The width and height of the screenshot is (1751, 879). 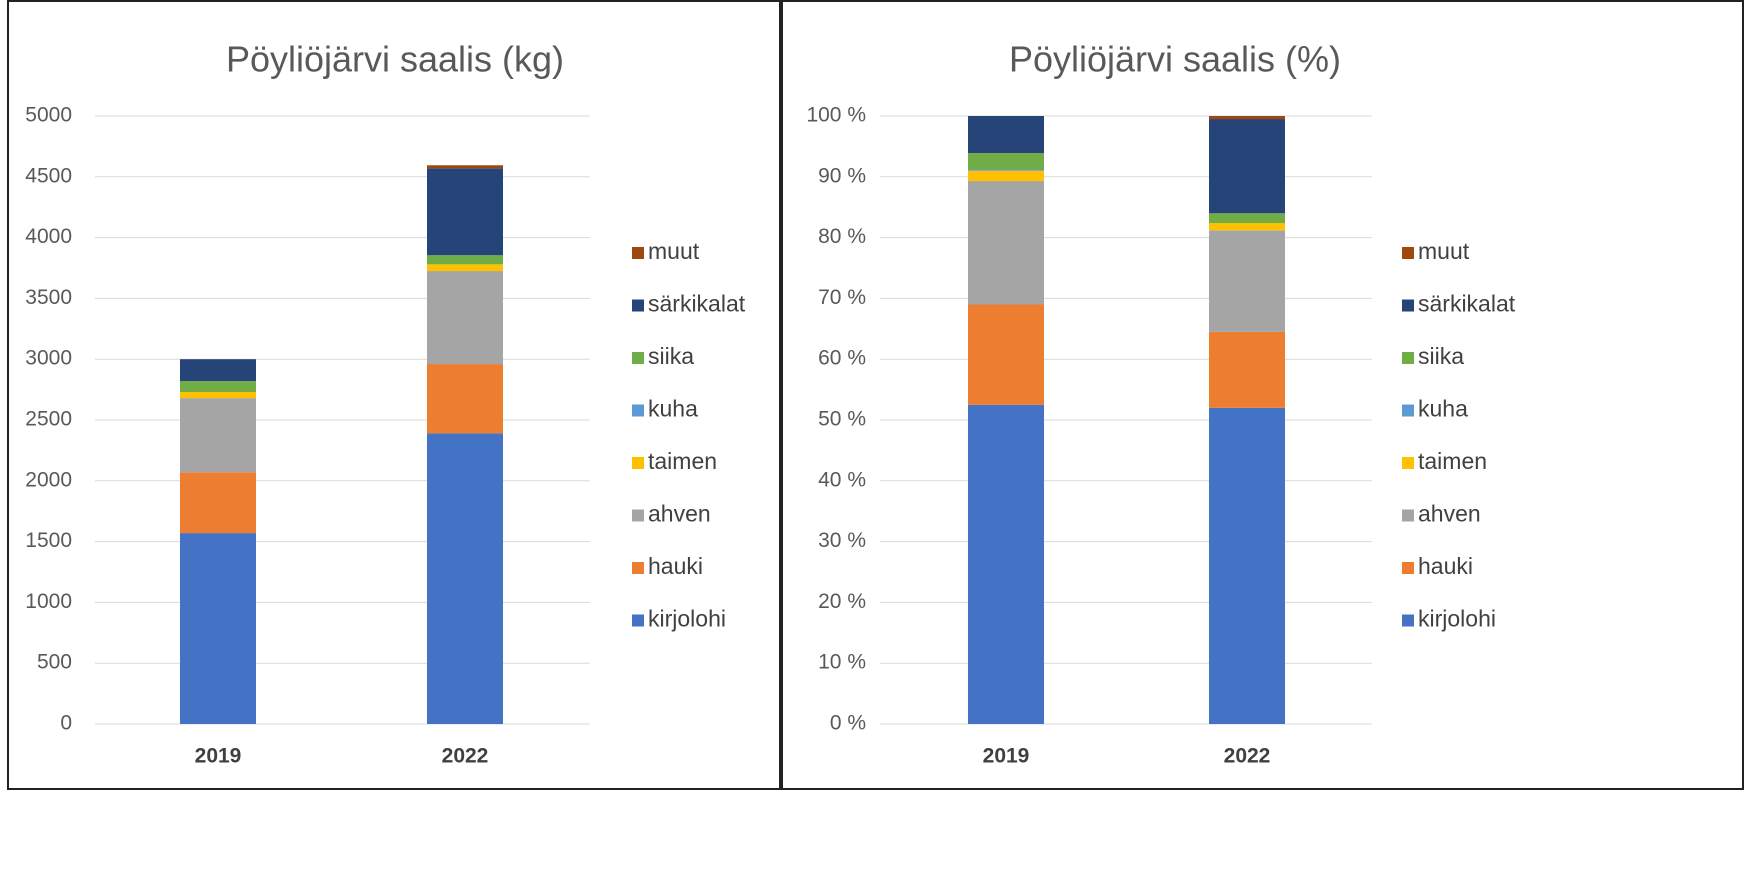 I want to click on y-tick-label: 4000, so click(x=48, y=236).